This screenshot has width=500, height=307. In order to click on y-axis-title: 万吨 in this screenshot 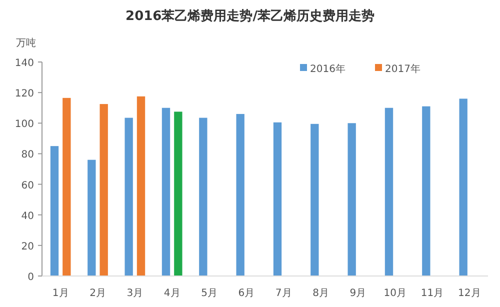, I will do `click(26, 43)`.